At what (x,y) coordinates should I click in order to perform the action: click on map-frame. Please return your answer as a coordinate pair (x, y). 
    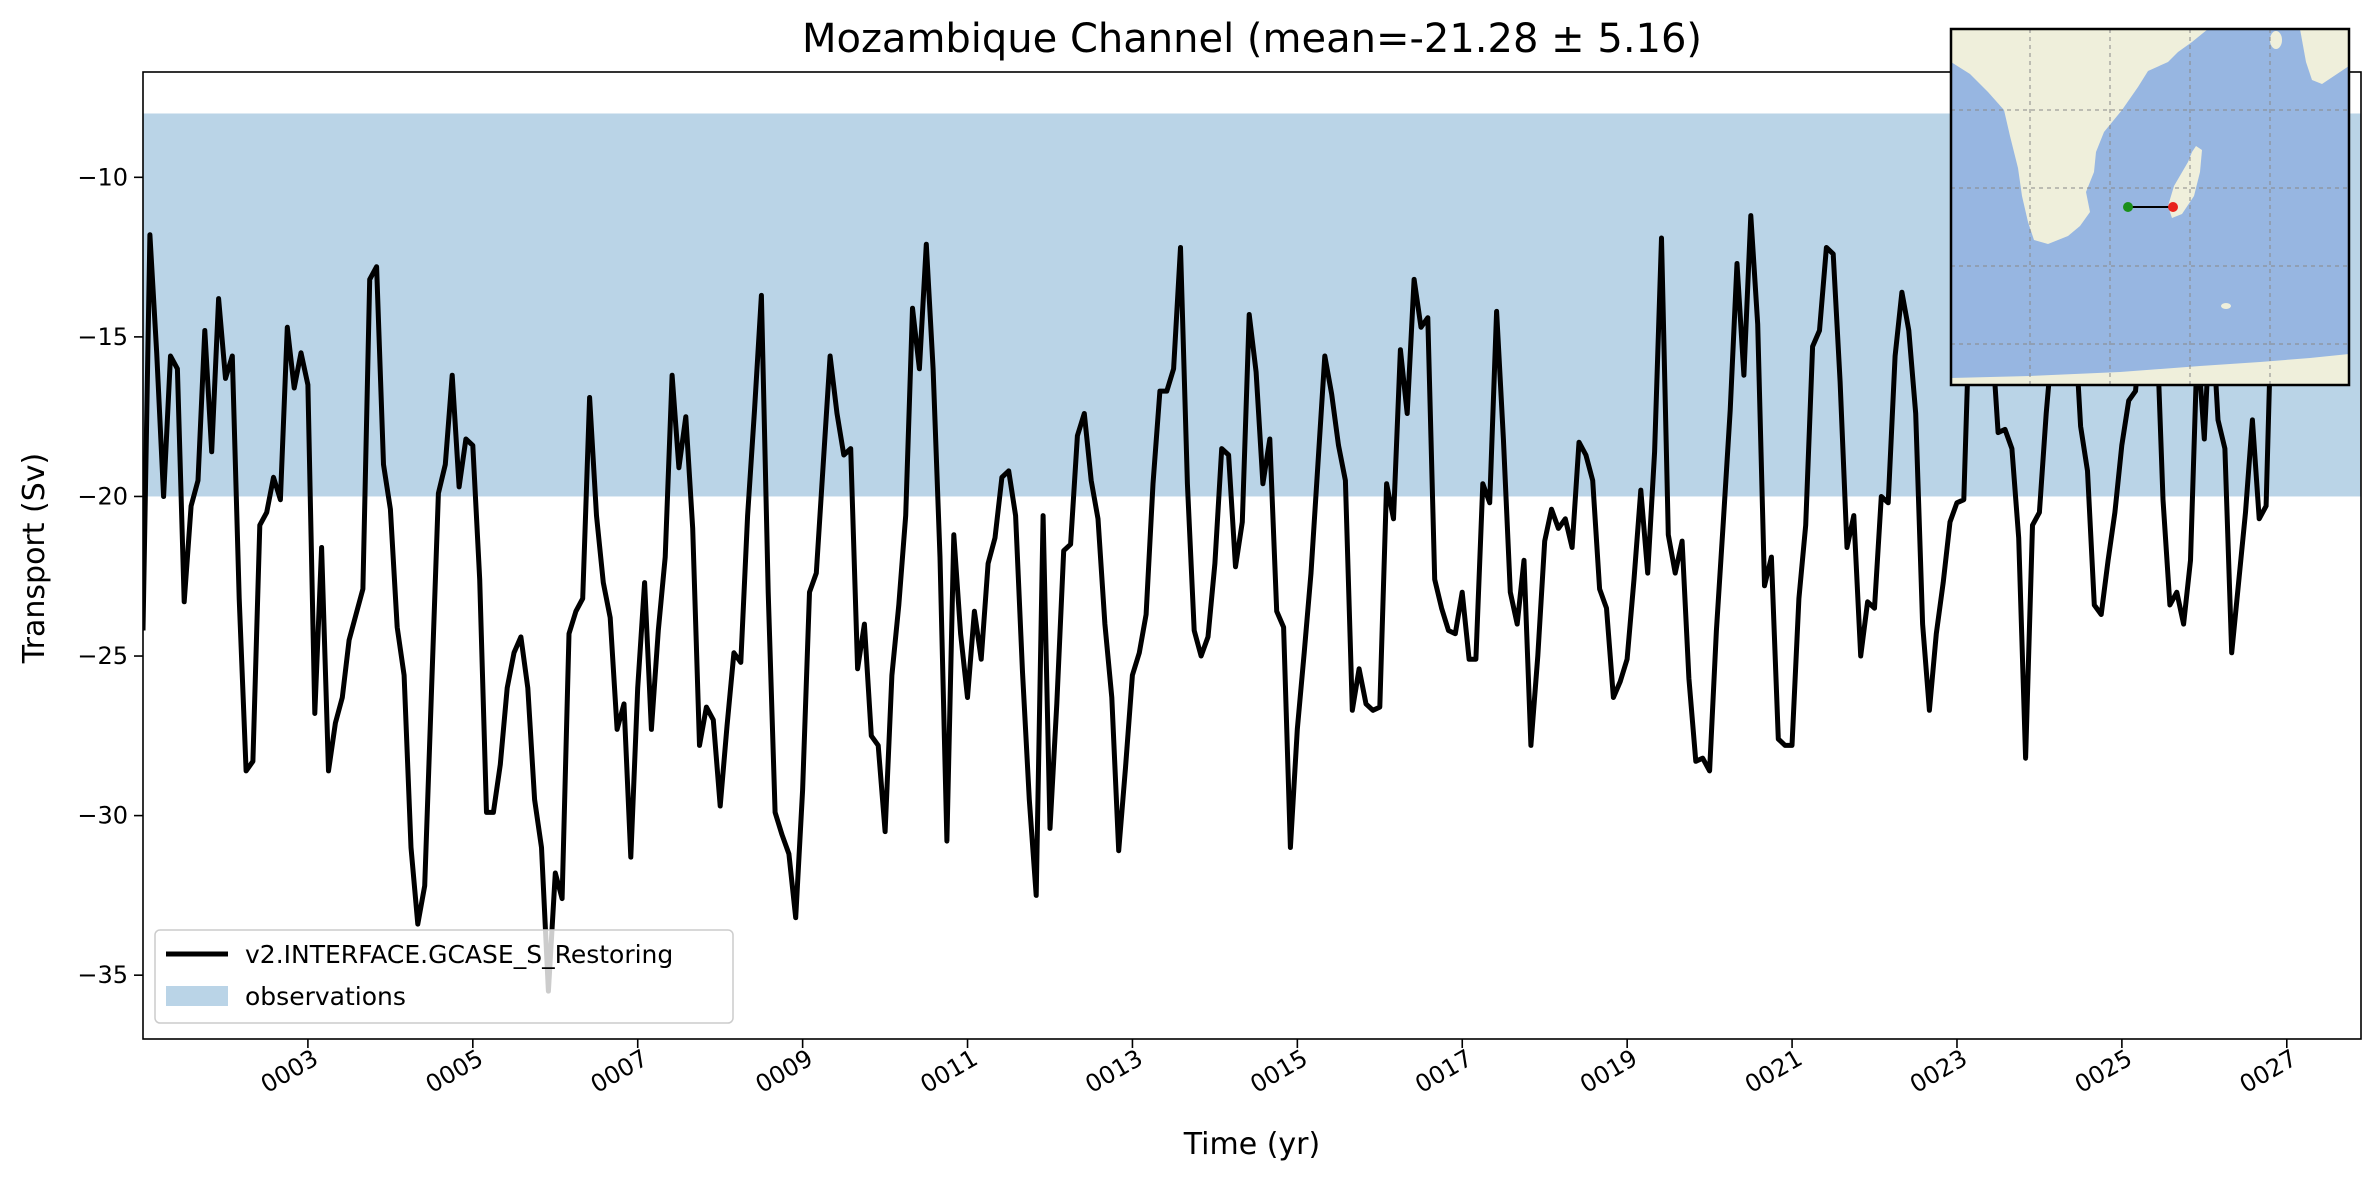
    Looking at the image, I should click on (2150, 207).